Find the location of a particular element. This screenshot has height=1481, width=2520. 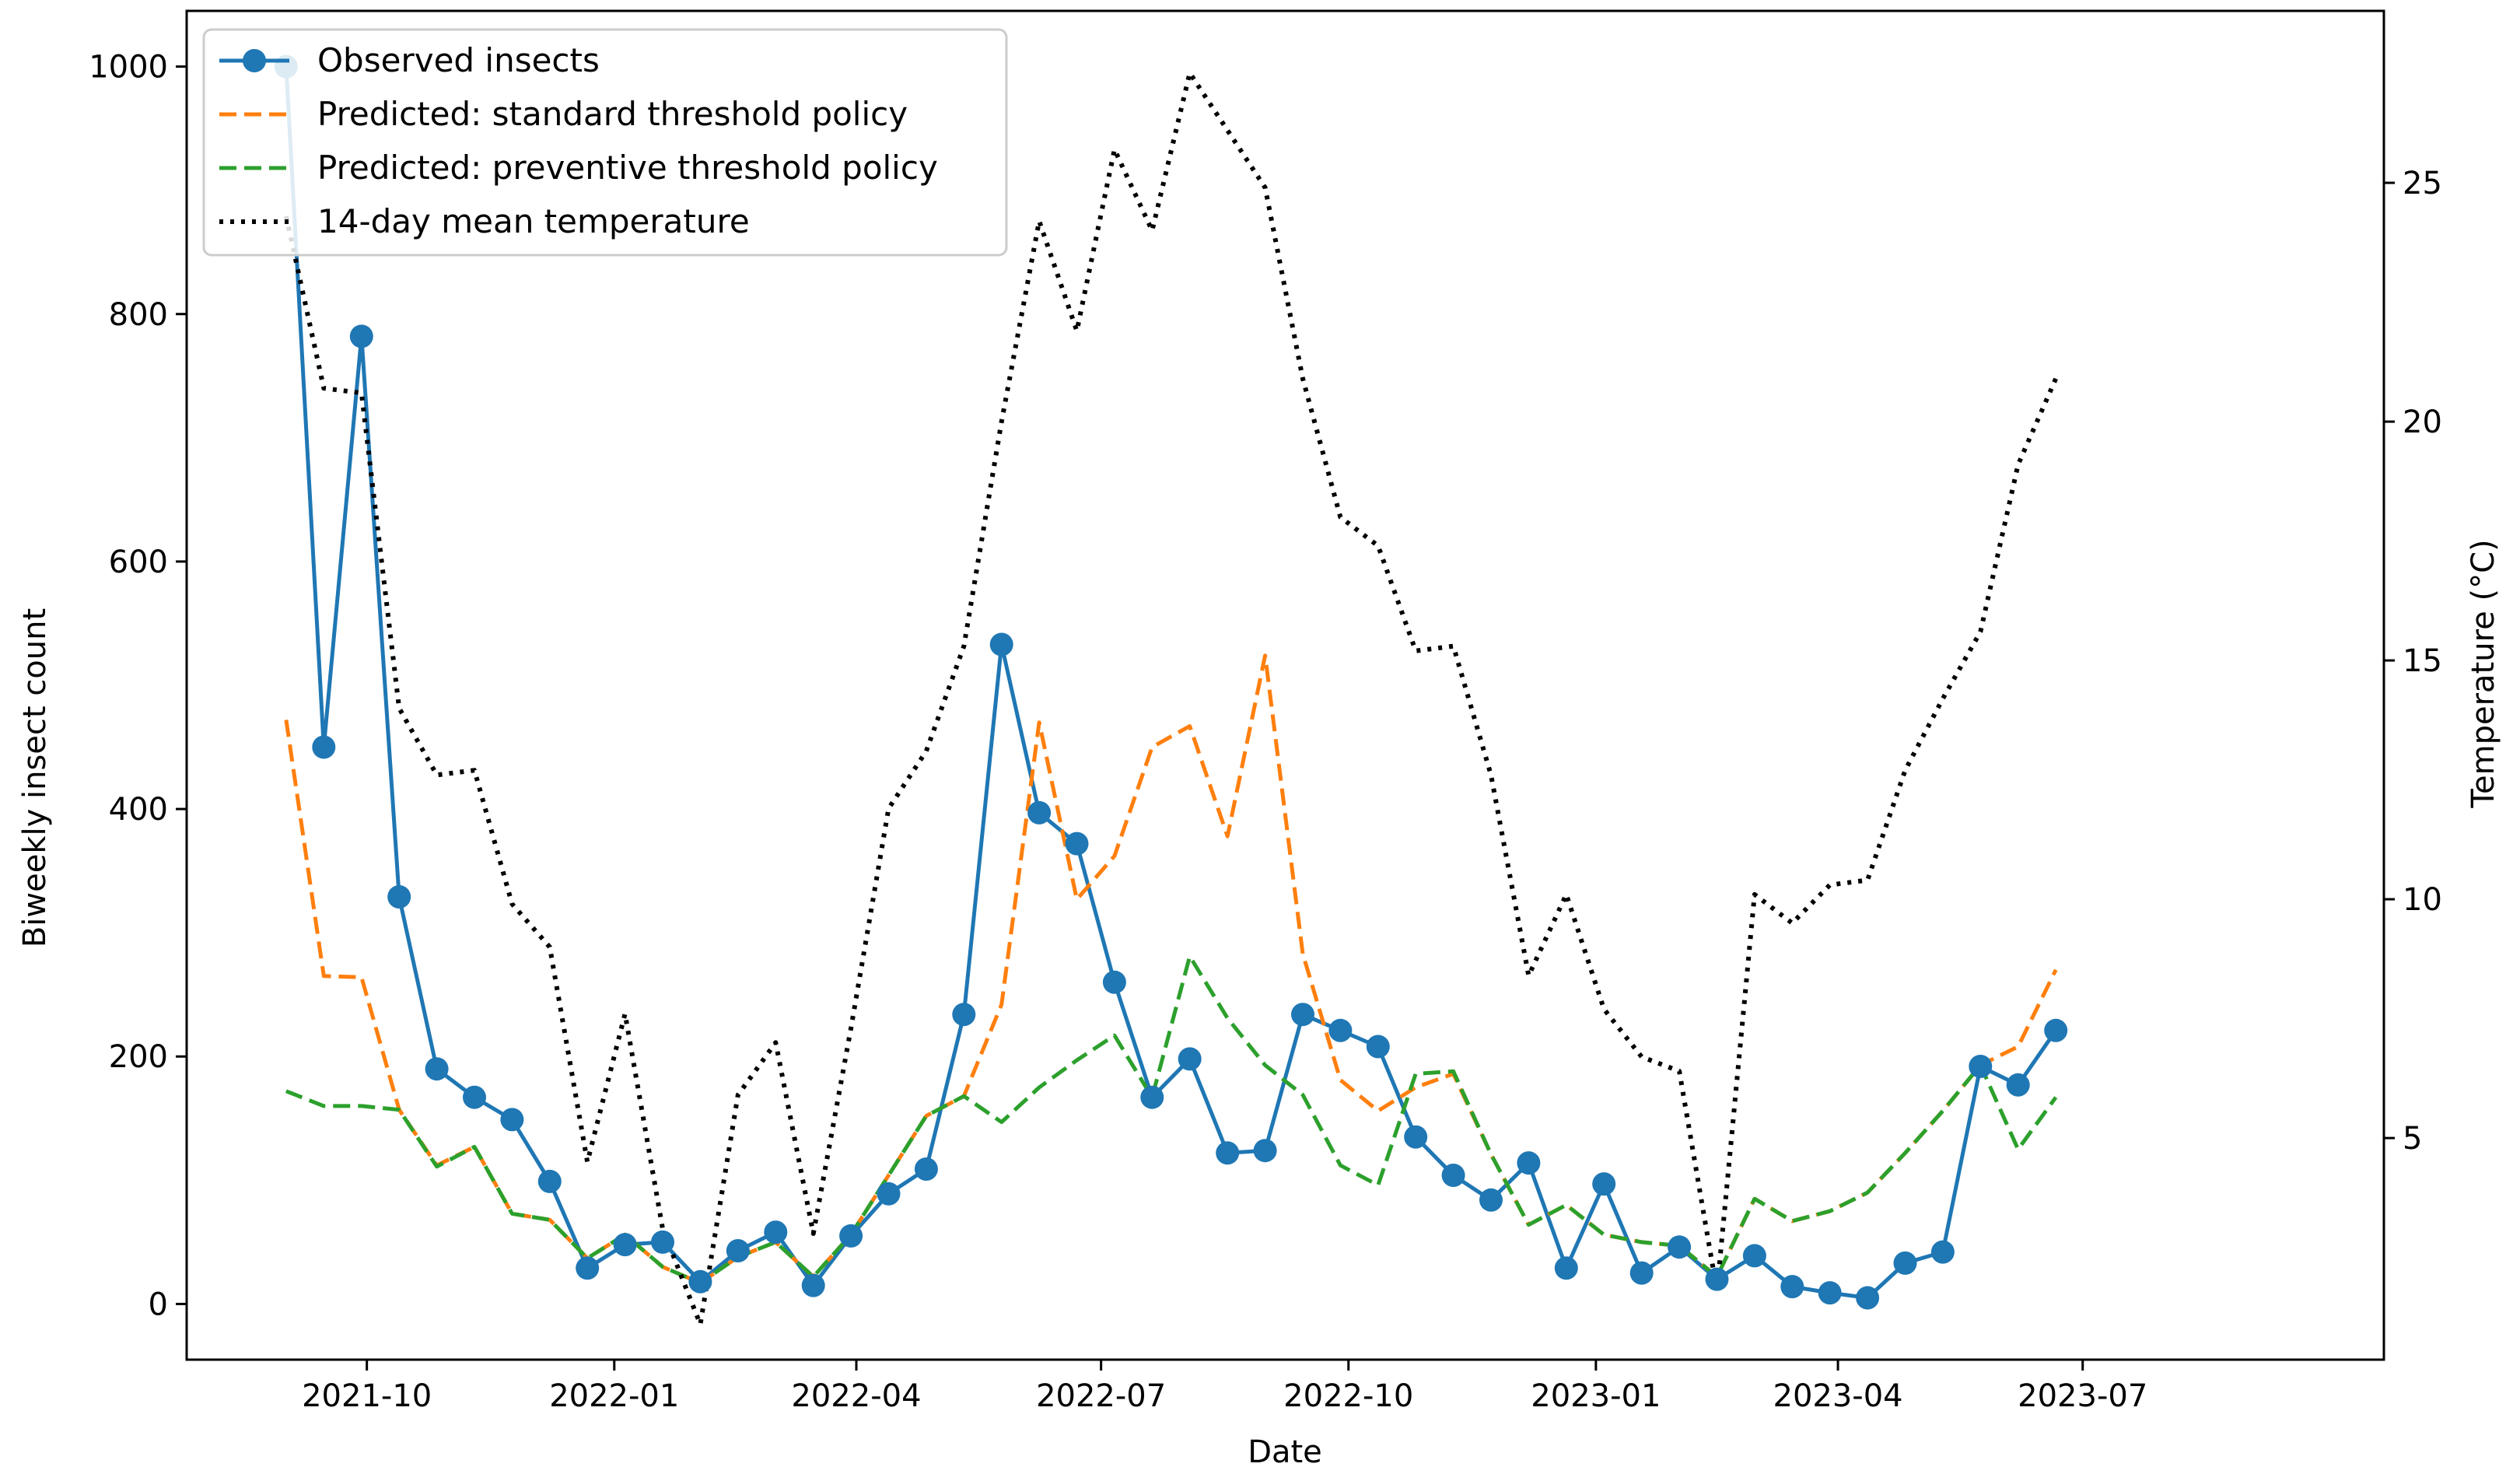

x-tick-label: 2023-01 is located at coordinates (1596, 1396).